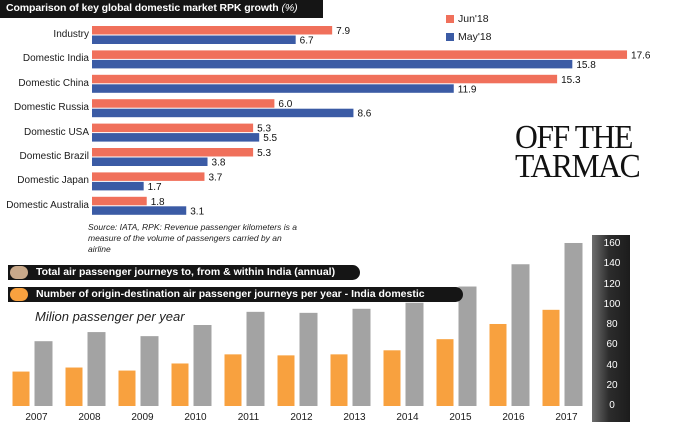 This screenshot has height=429, width=700. What do you see at coordinates (513, 417) in the screenshot?
I see `year-label: 2016` at bounding box center [513, 417].